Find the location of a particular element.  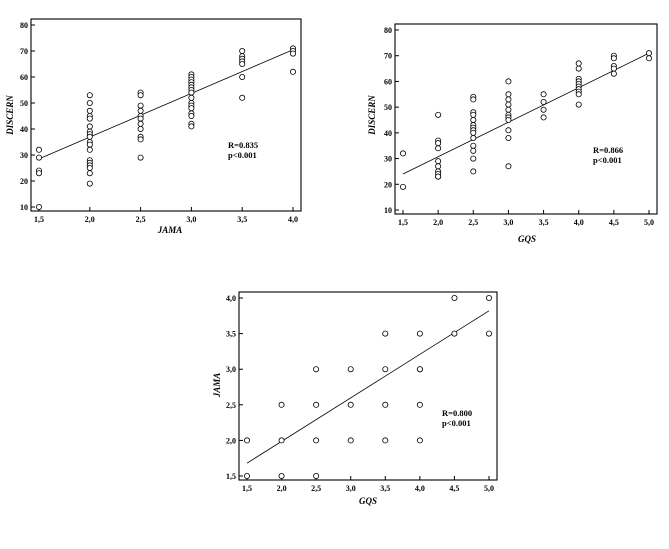

correlation-label: R=0.800 is located at coordinates (457, 413).